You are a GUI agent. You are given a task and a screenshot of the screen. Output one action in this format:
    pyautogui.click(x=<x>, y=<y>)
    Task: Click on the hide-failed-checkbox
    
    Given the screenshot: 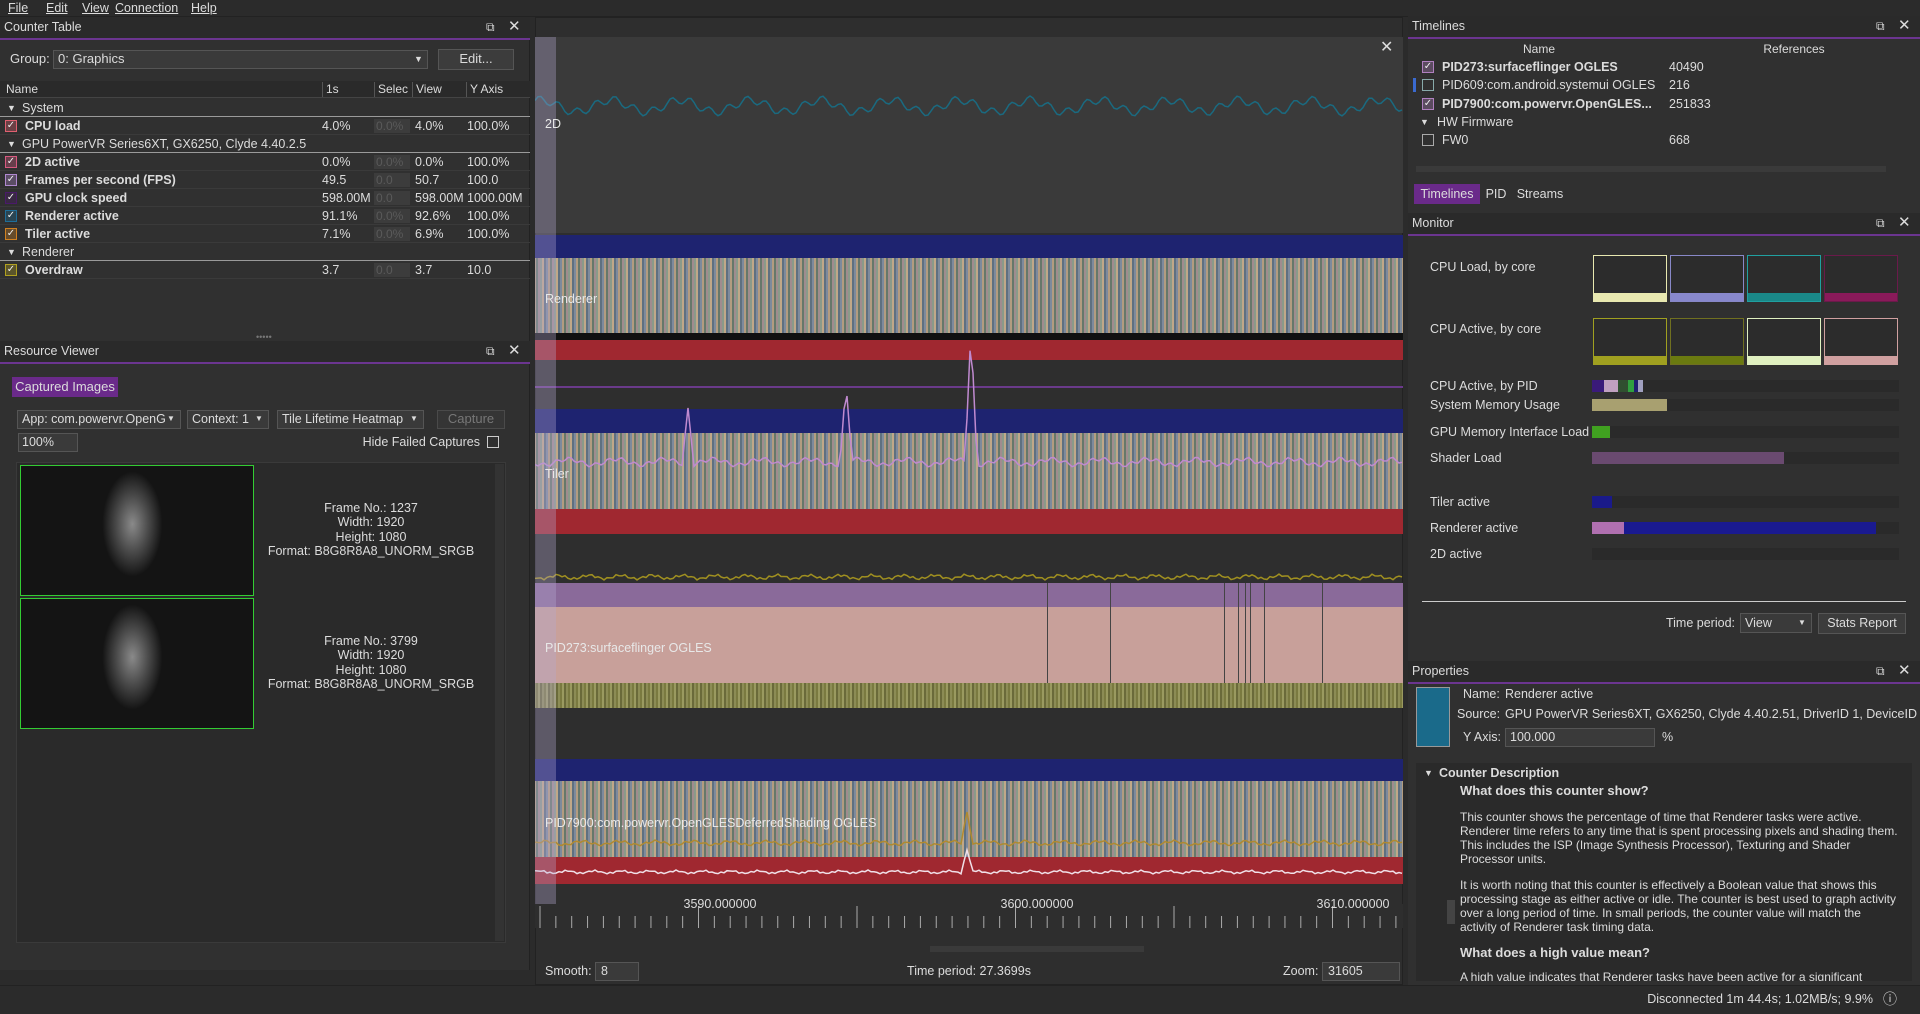 What is the action you would take?
    pyautogui.click(x=493, y=442)
    